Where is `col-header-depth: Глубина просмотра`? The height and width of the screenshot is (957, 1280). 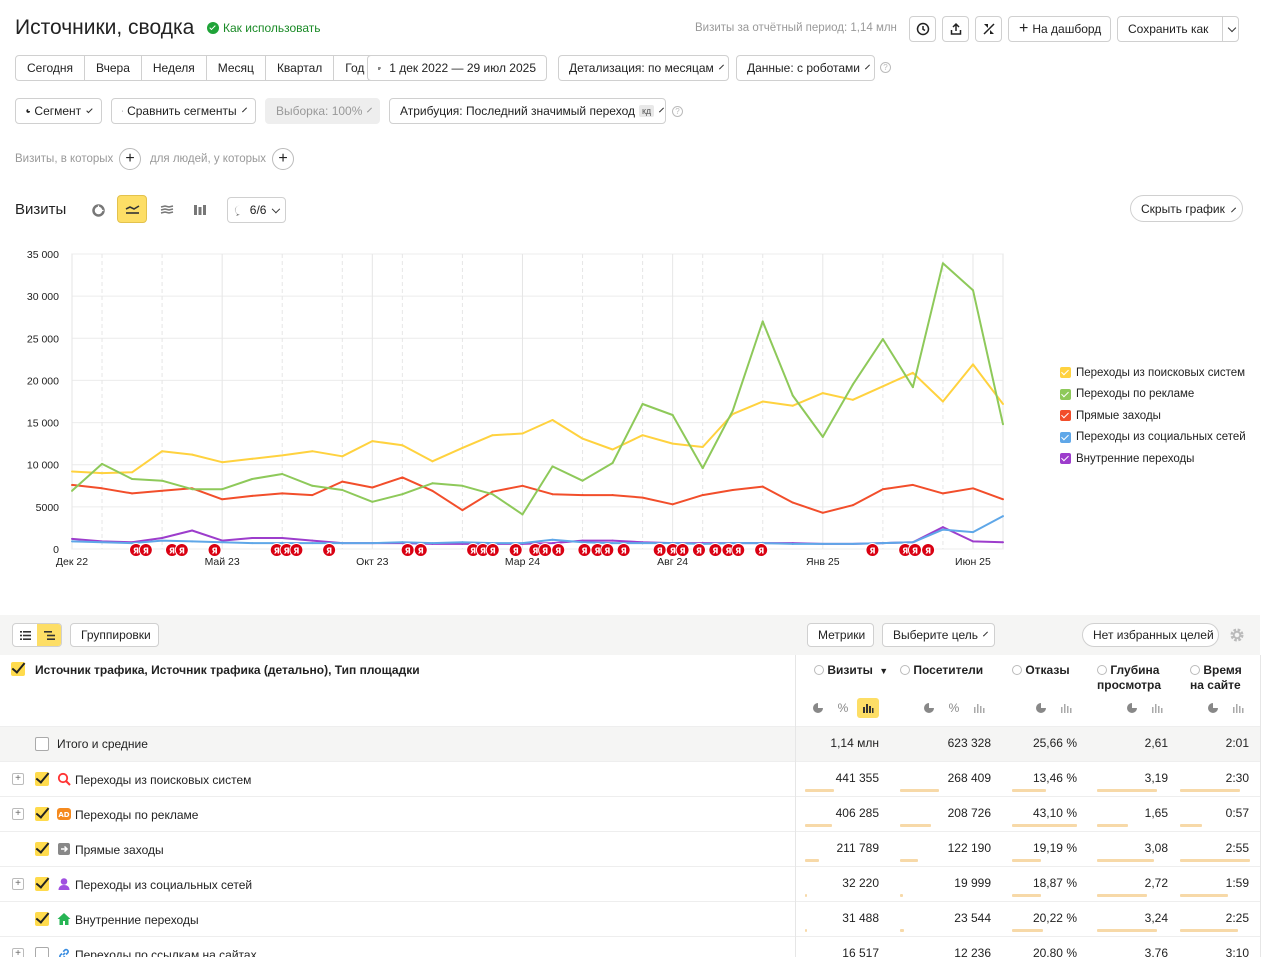 col-header-depth: Глубина просмотра is located at coordinates (1132, 678).